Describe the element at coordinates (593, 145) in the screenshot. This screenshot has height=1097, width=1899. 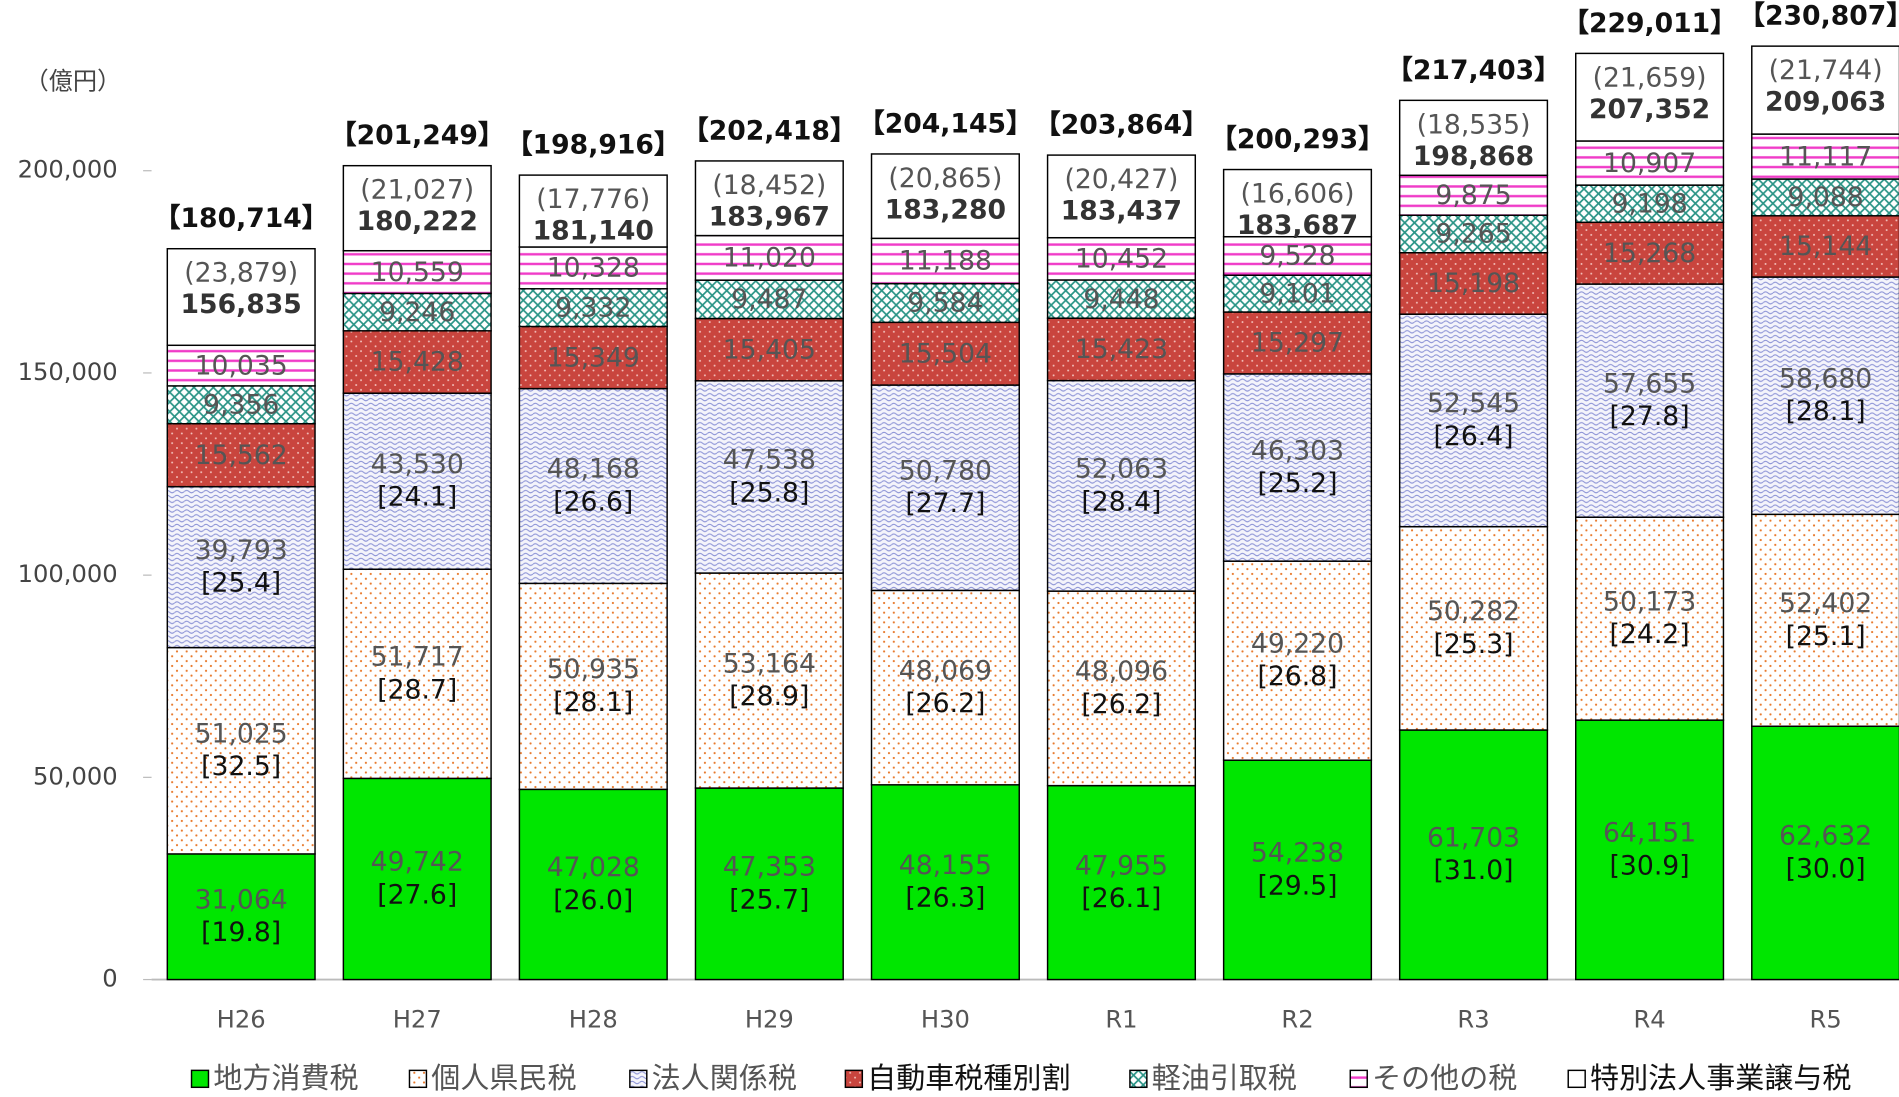
I see `total-label: 【198,916】` at that location.